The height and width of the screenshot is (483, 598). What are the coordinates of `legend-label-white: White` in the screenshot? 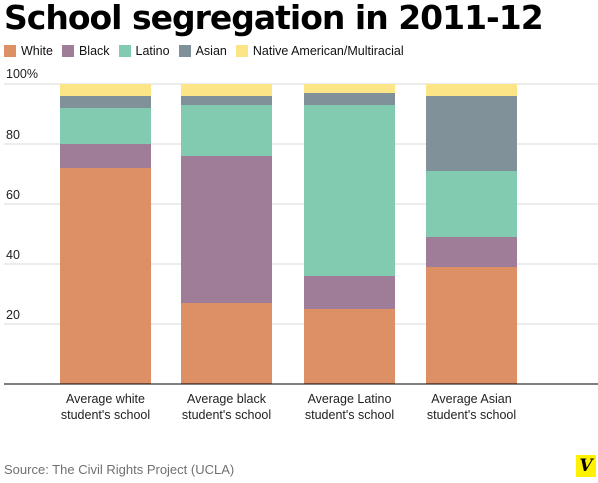 It's located at (37, 51).